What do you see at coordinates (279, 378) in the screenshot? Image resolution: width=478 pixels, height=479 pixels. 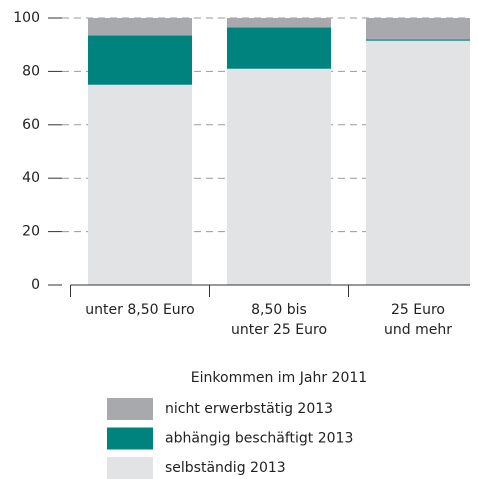 I see `x-axis-label: Einkommen im Jahr 2011` at bounding box center [279, 378].